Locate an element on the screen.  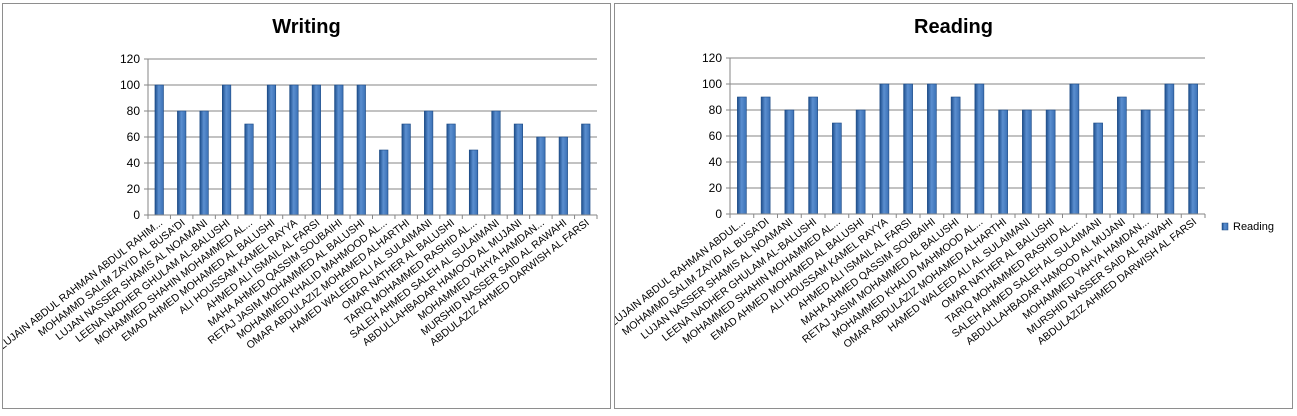
chart-title: Writing is located at coordinates (306, 27).